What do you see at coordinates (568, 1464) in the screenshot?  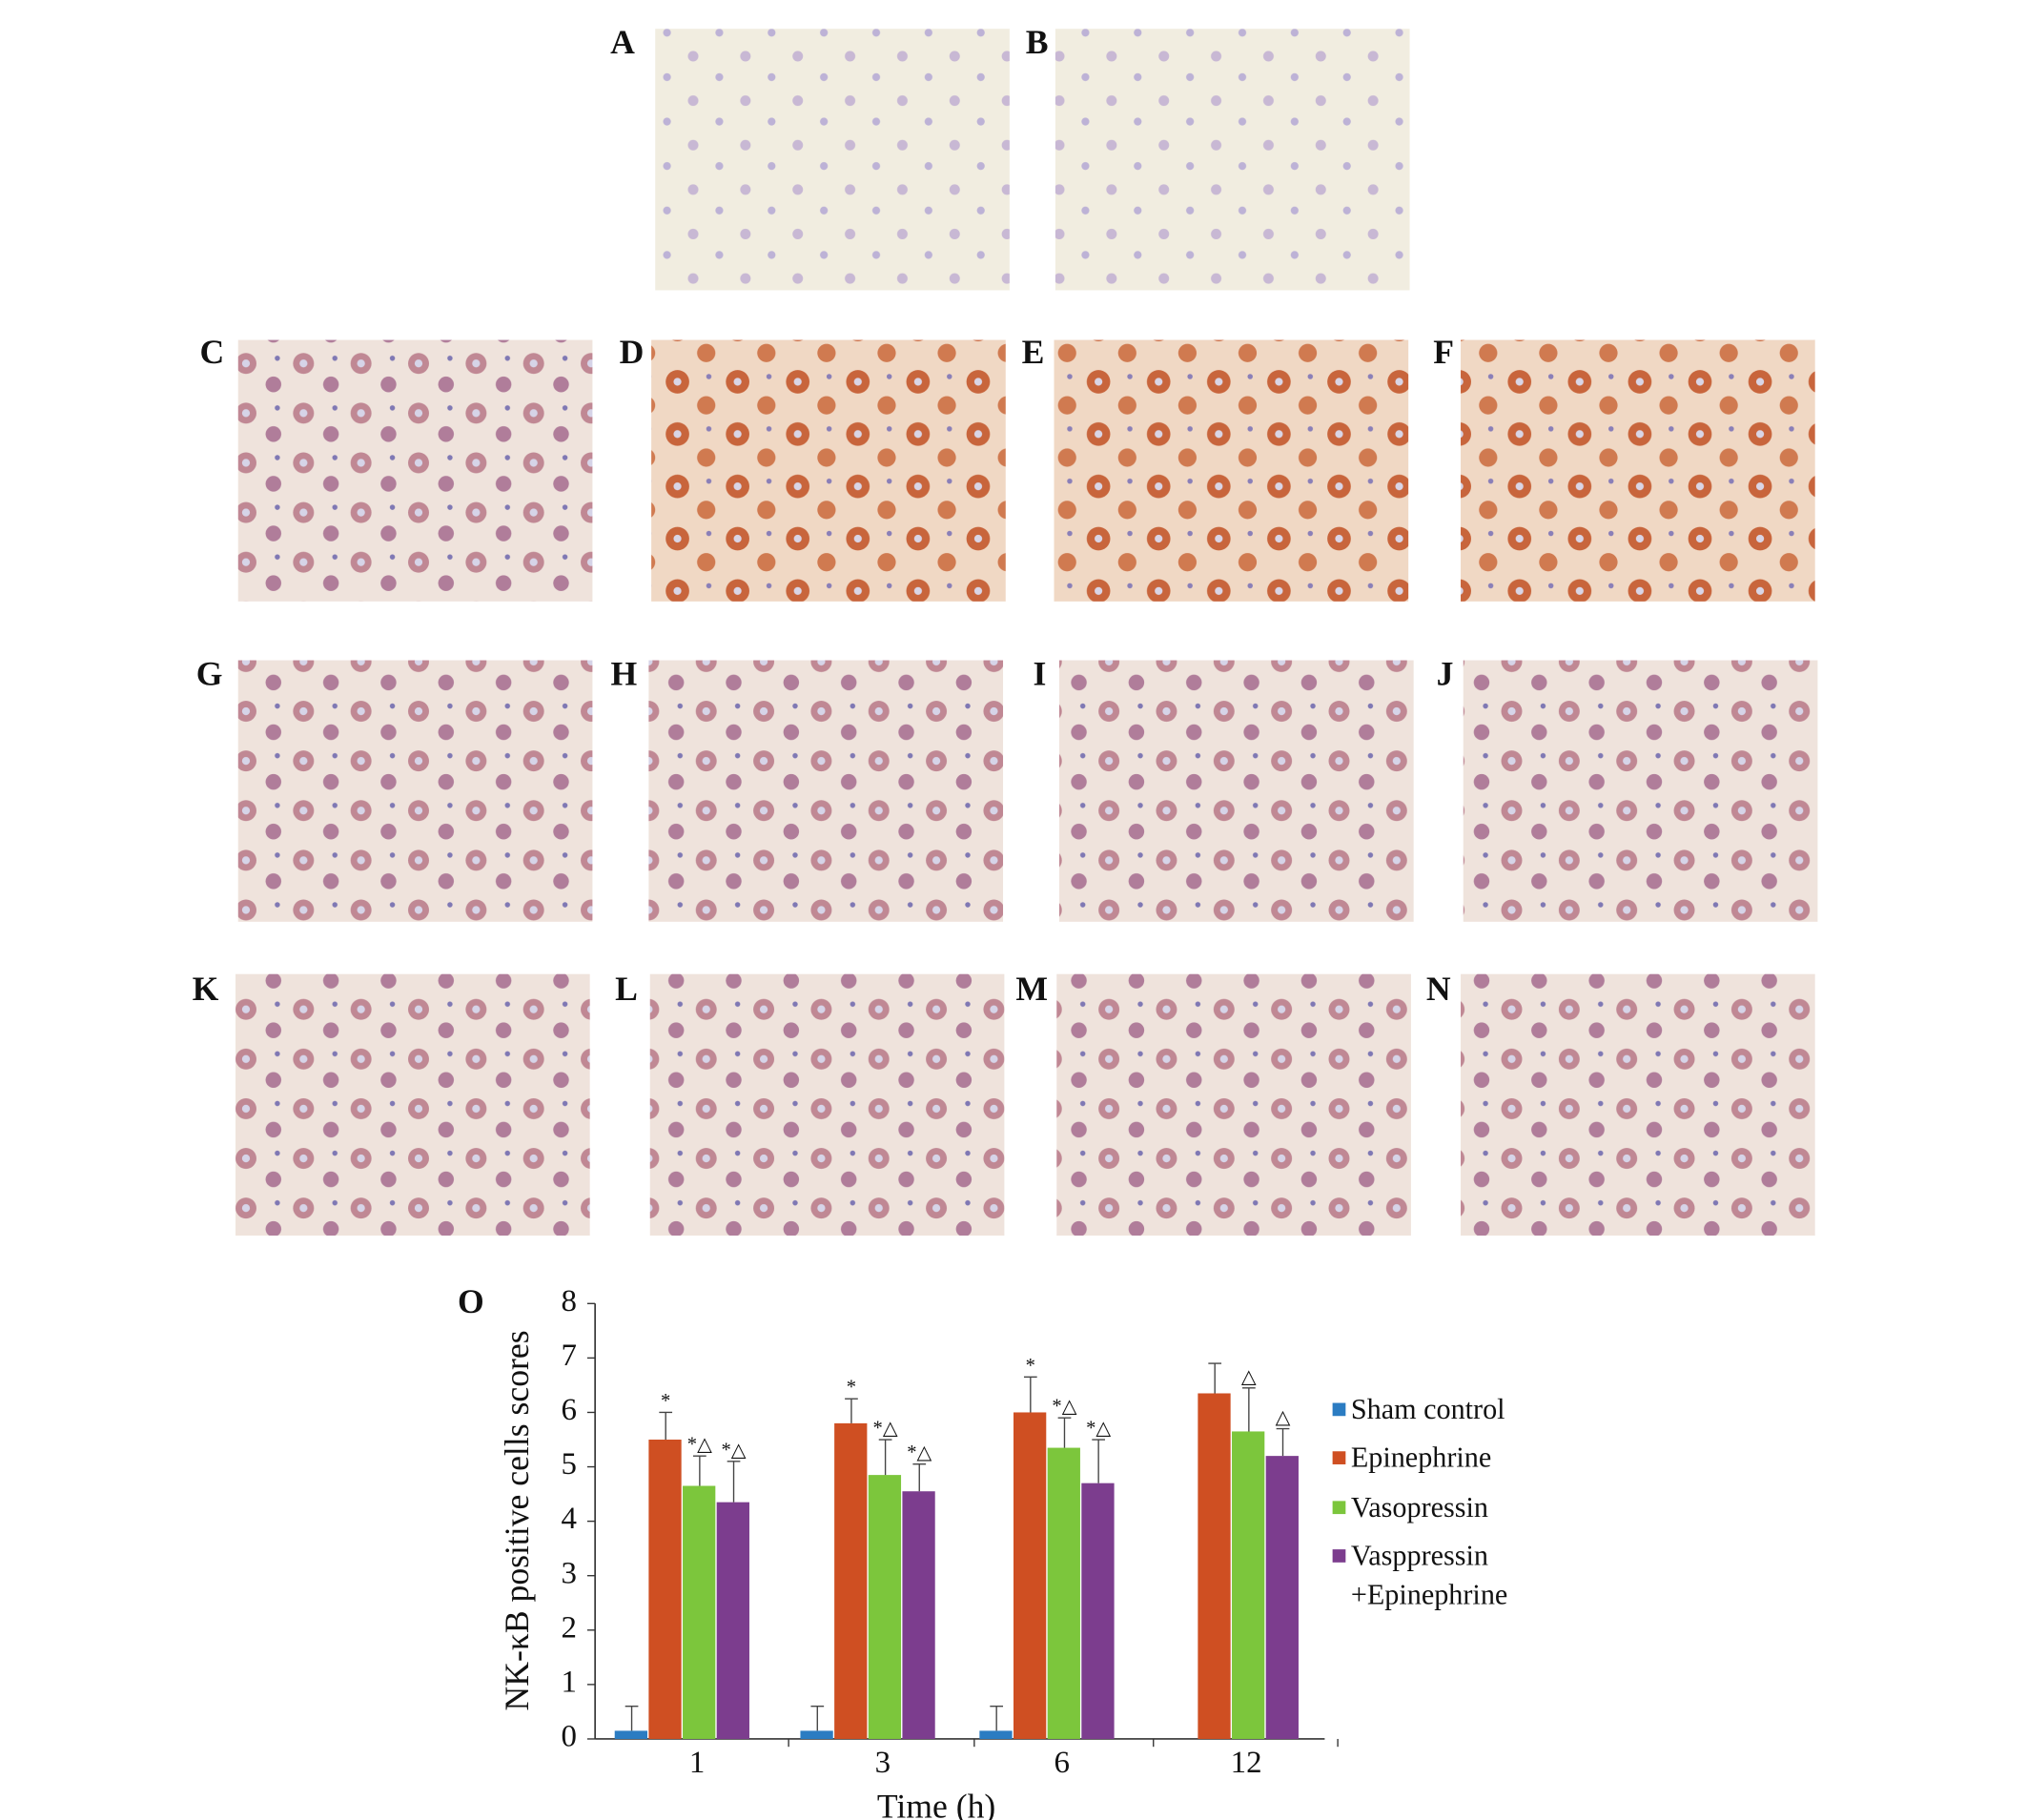 I see `y-tick-label: 5` at bounding box center [568, 1464].